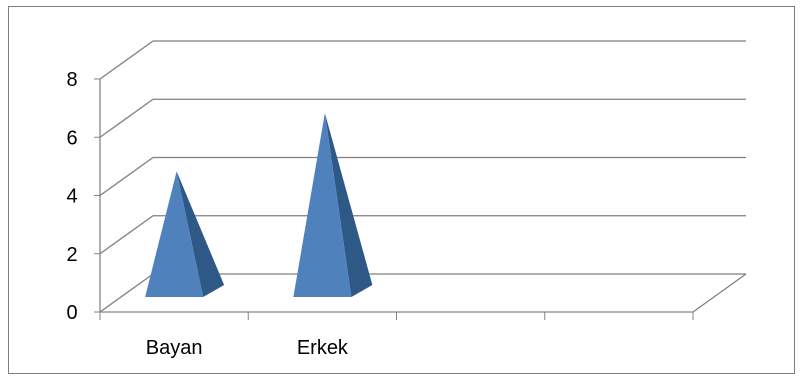 Image resolution: width=803 pixels, height=385 pixels. I want to click on floor-edge, so click(719, 293).